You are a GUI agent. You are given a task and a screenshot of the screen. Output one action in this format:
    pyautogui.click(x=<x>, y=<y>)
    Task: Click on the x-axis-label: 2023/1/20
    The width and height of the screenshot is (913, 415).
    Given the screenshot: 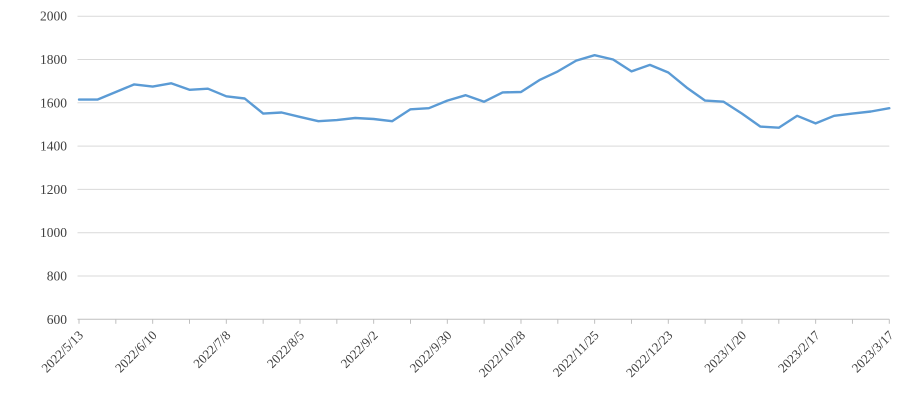 What is the action you would take?
    pyautogui.click(x=725, y=352)
    